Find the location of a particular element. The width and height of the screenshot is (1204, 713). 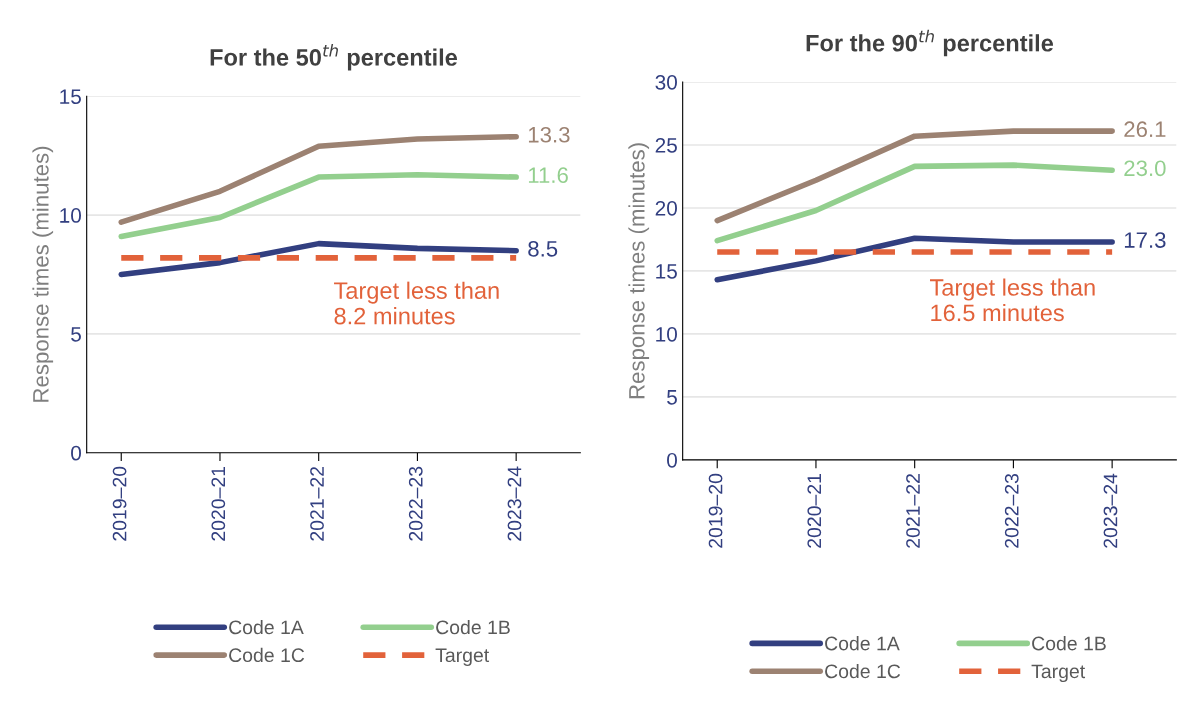

data-label: 8.5 is located at coordinates (543, 248).